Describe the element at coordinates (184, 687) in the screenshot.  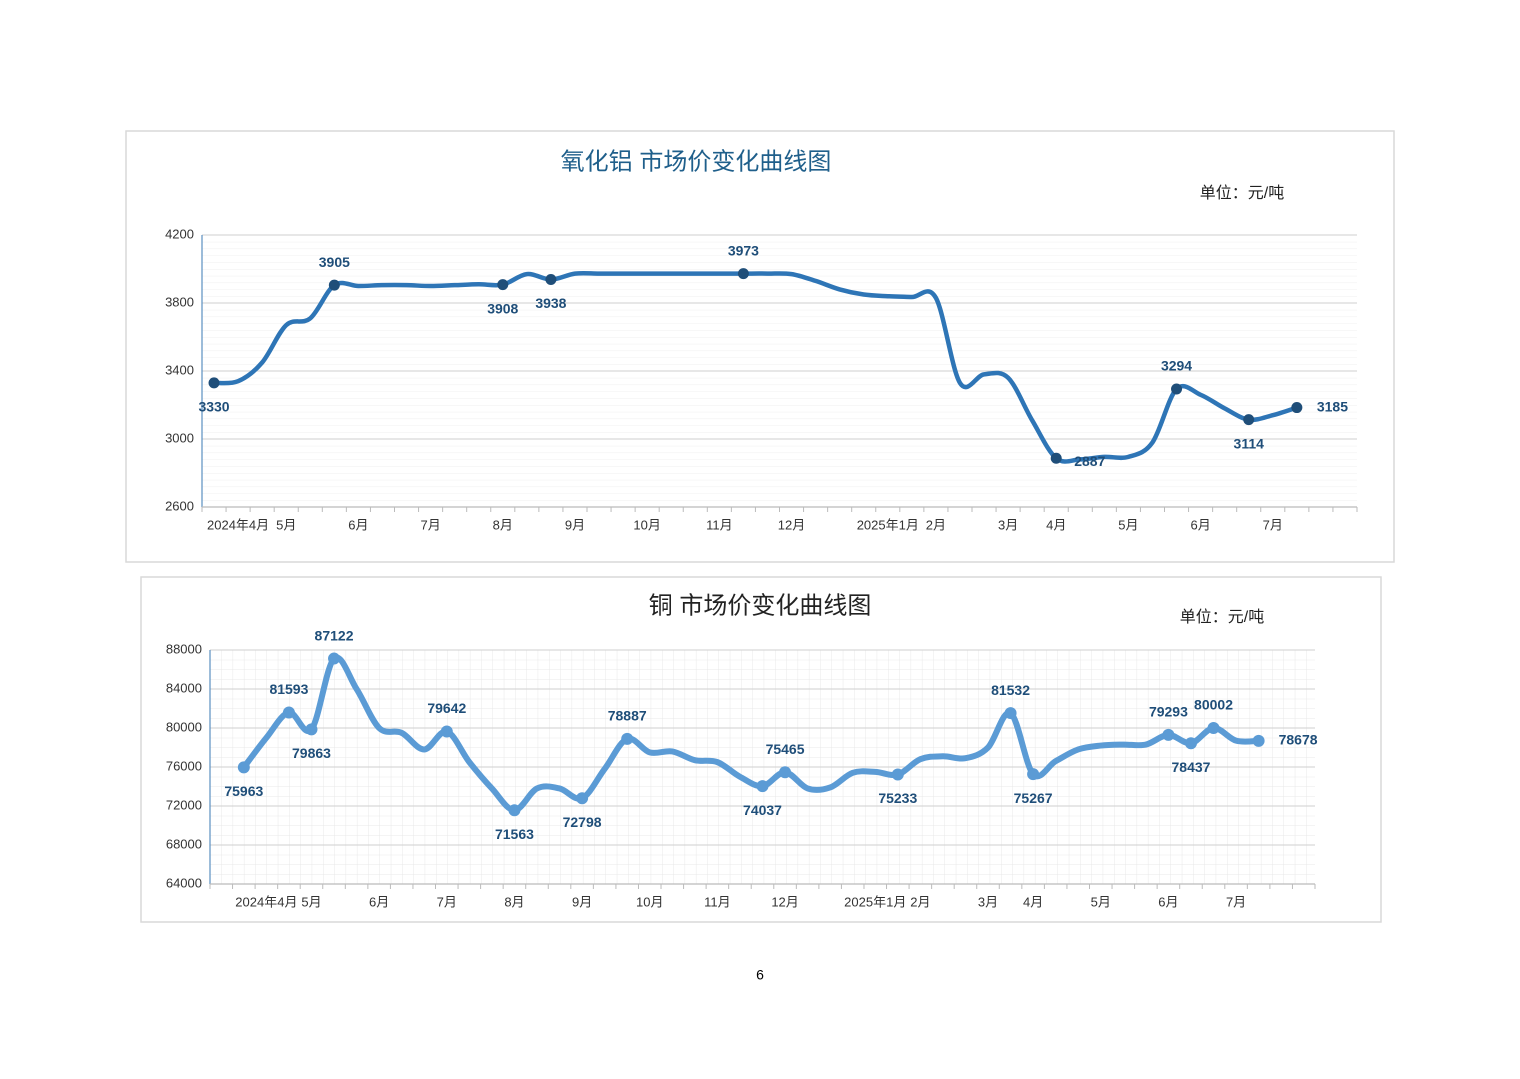
I see `y-tick-label: 84000` at that location.